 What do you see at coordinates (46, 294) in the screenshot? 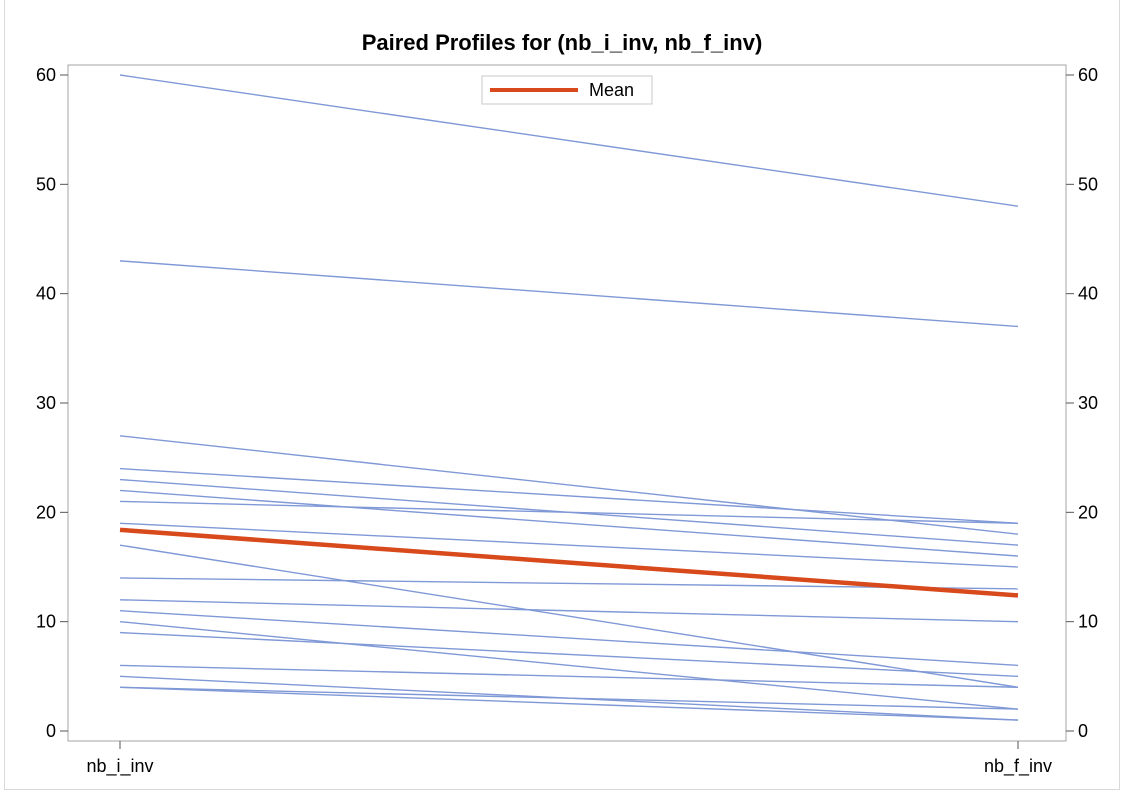
I see `y-tick-label: 40` at bounding box center [46, 294].